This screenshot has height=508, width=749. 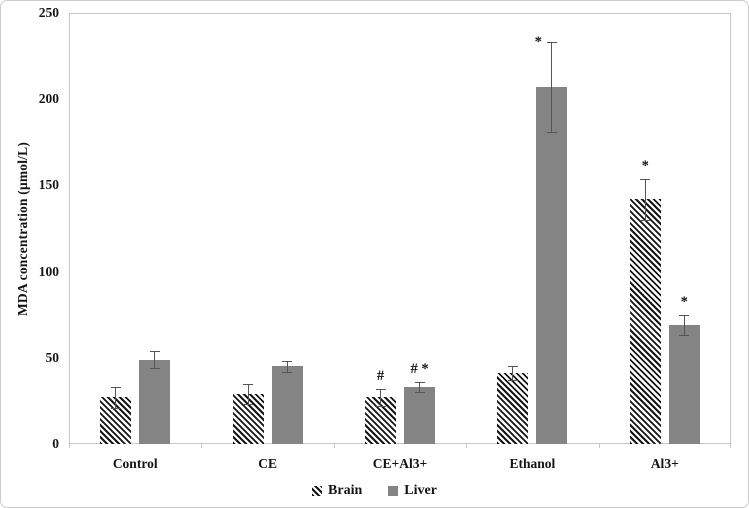 What do you see at coordinates (552, 265) in the screenshot?
I see `bar-liver-ethanol` at bounding box center [552, 265].